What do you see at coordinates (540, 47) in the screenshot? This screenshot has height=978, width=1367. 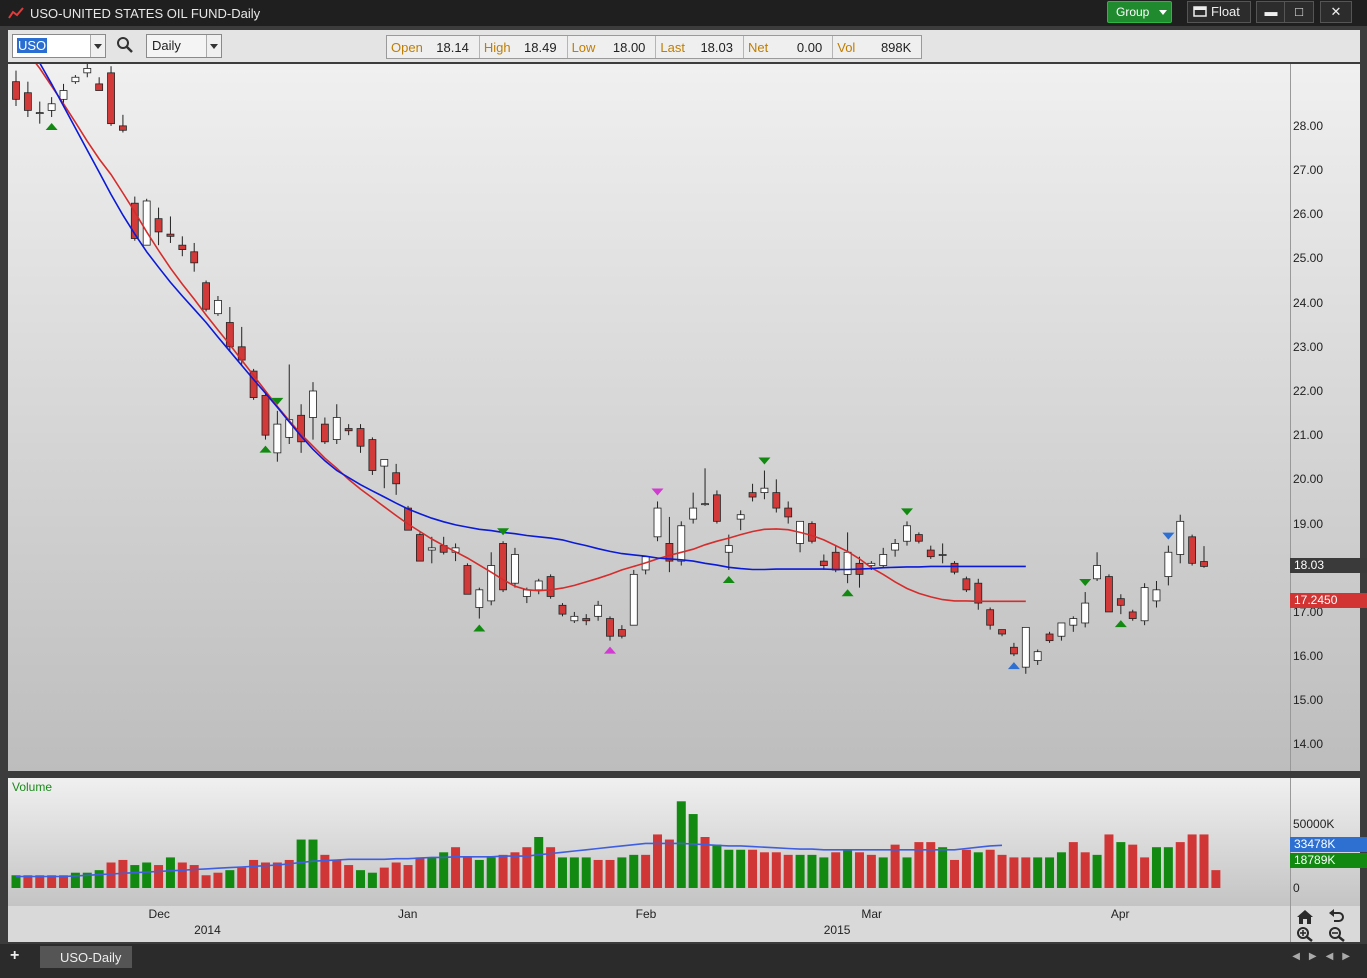 I see `quote-value: 18.49` at bounding box center [540, 47].